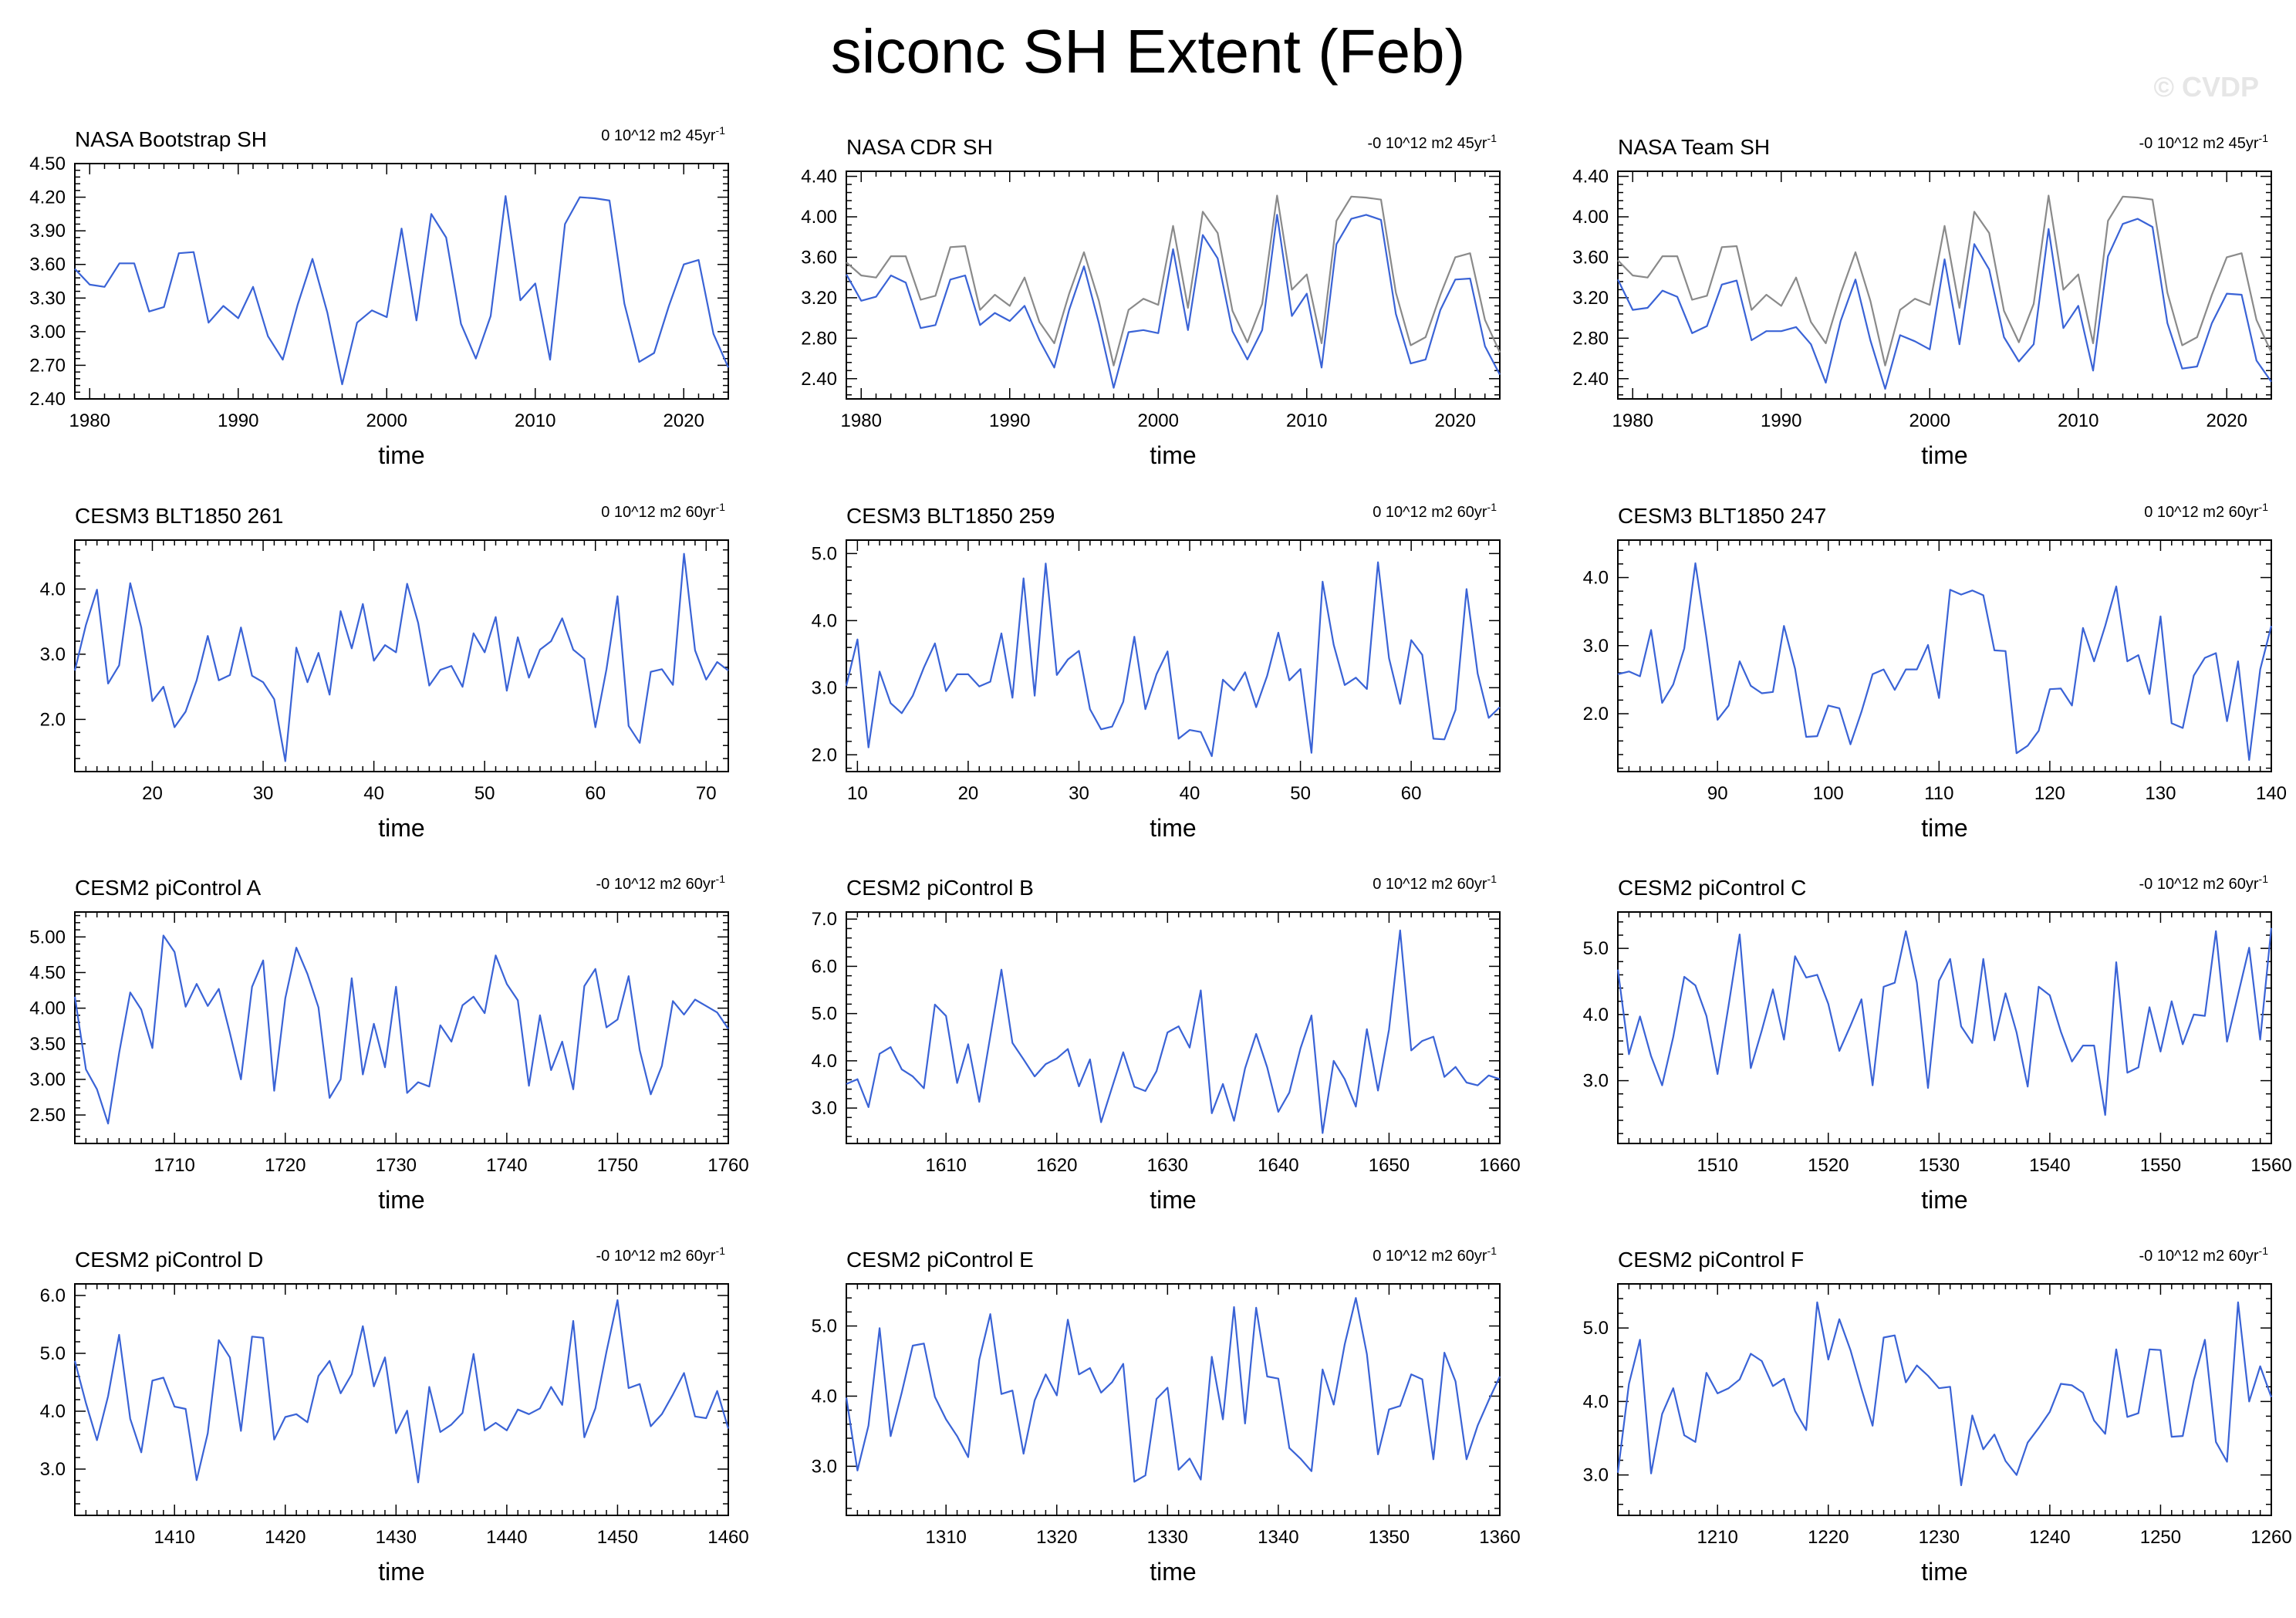 The image size is (2296, 1618). Describe the element at coordinates (1711, 1260) in the screenshot. I see `panel-title: CESM2 piControl F` at that location.